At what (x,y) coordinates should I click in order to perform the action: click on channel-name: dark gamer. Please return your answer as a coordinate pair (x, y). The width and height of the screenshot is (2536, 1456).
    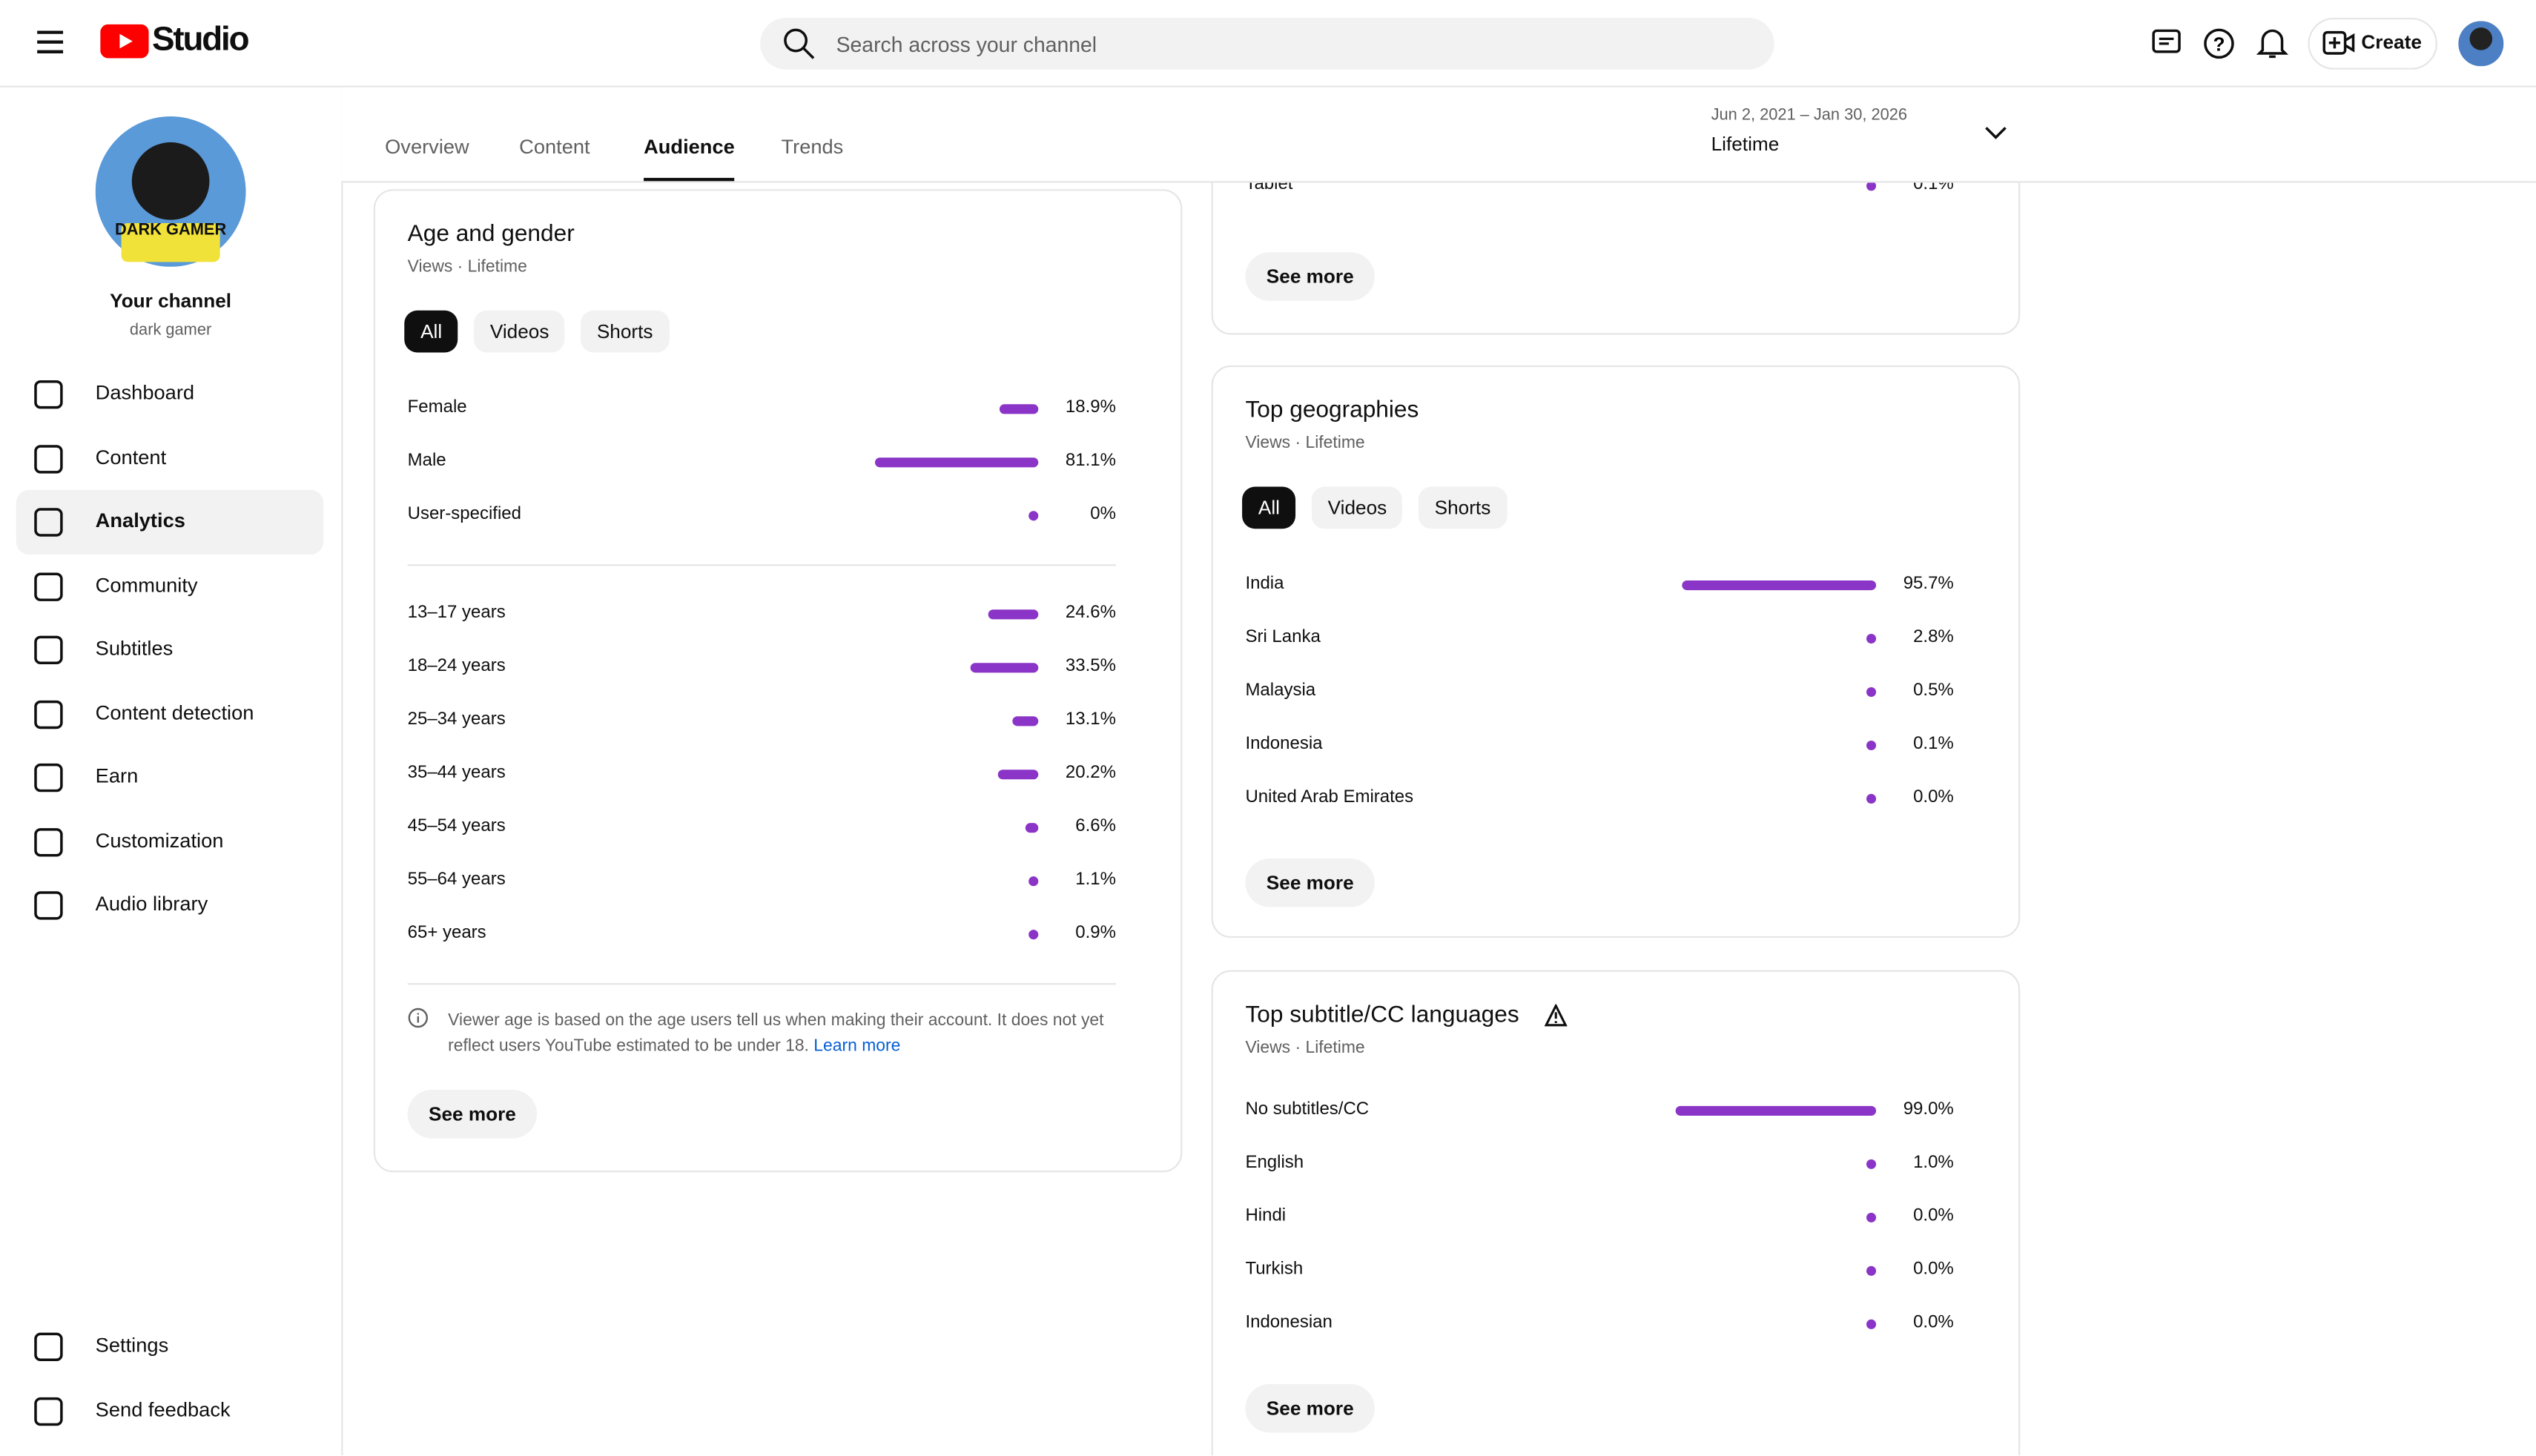
    Looking at the image, I should click on (171, 331).